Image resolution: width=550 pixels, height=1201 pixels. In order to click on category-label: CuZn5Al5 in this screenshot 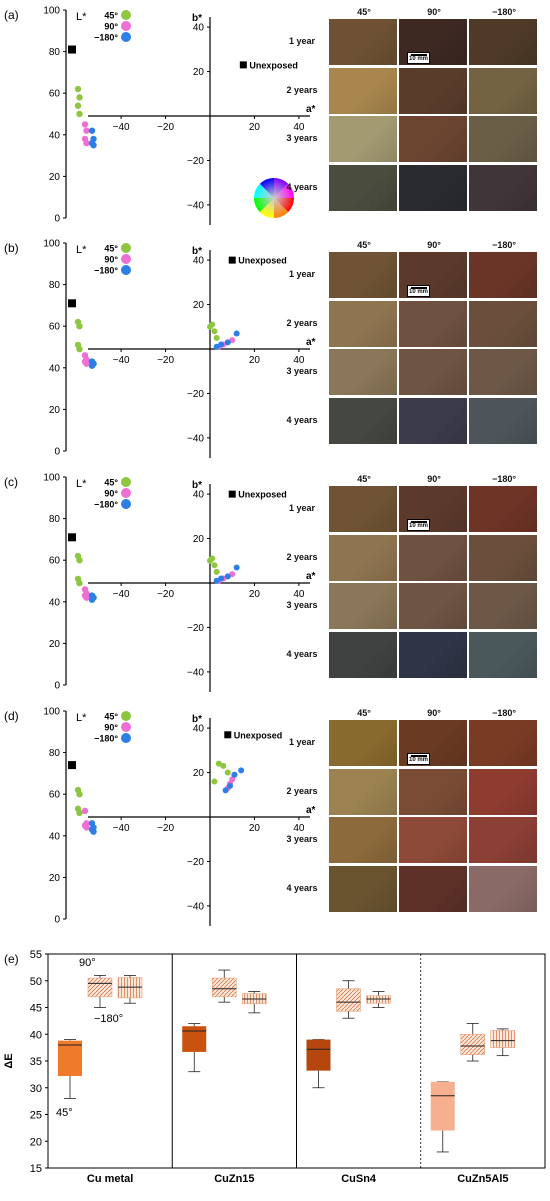, I will do `click(482, 1179)`.